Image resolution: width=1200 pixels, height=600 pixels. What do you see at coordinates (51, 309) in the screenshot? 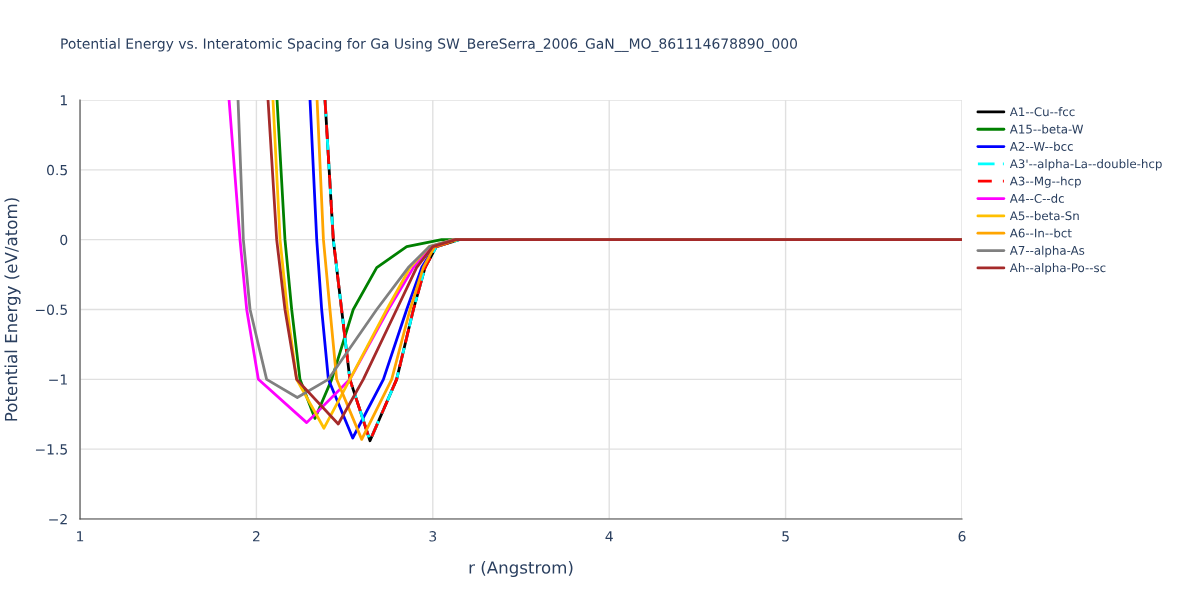
I see `y-tick-label: −0.5` at bounding box center [51, 309].